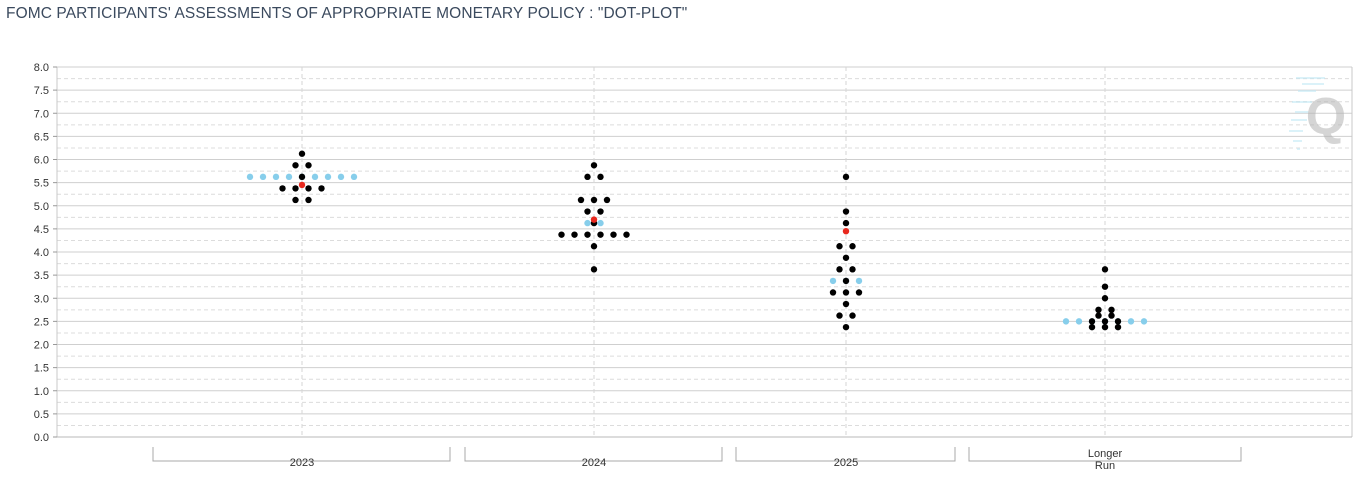  What do you see at coordinates (1326, 117) in the screenshot?
I see `logo-letter: Q` at bounding box center [1326, 117].